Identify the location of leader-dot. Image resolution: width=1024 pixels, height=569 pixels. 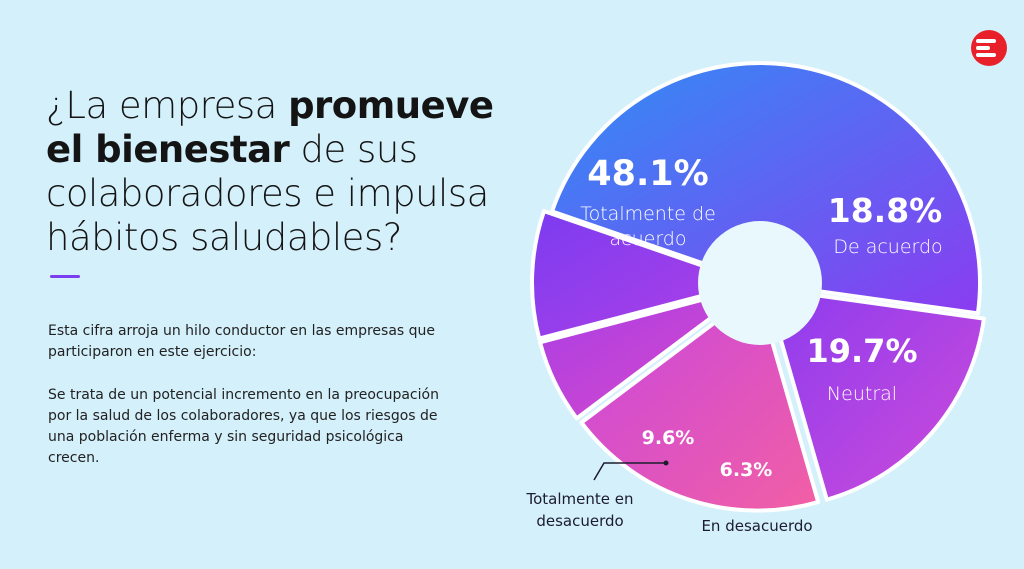
(666, 463).